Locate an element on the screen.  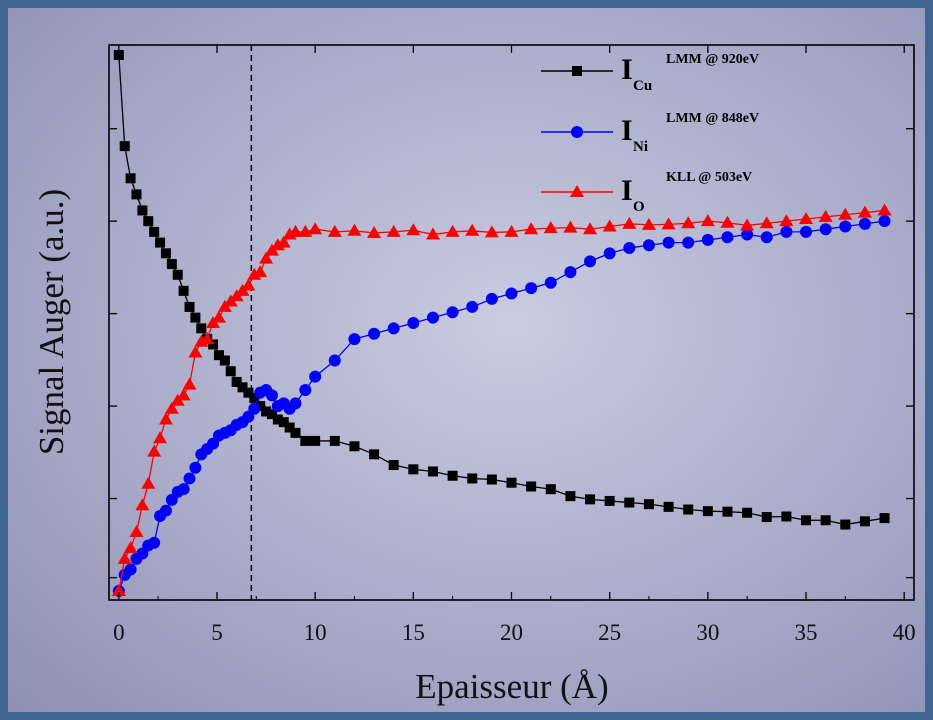
legend-entry-cu: I Cu LMM @ 920eV is located at coordinates (650, 73).